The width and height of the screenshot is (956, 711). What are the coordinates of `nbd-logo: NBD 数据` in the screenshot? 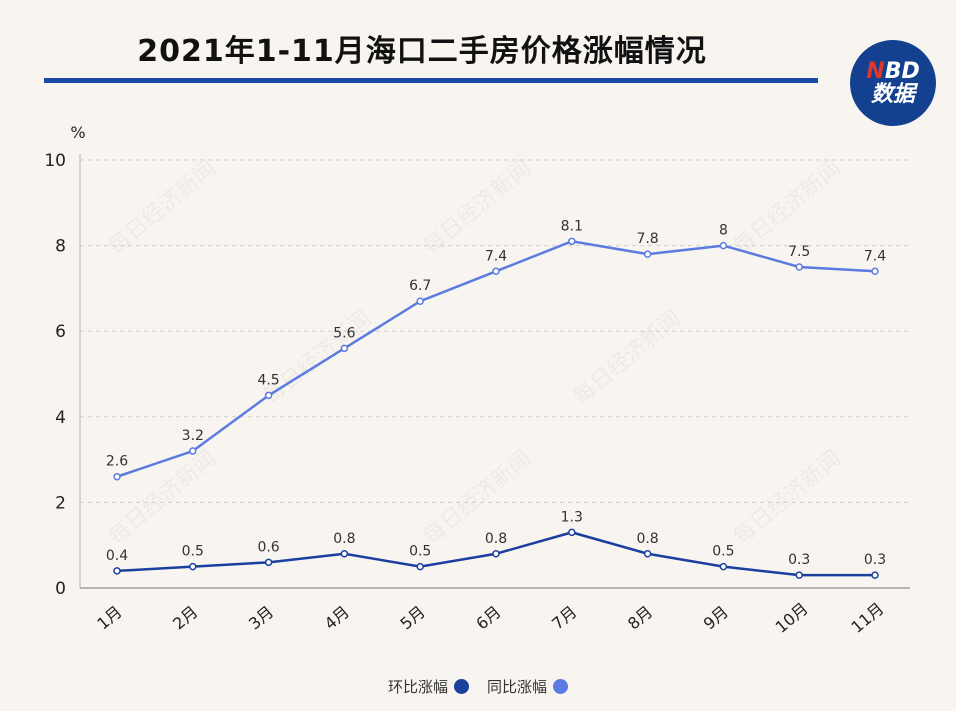 It's located at (893, 83).